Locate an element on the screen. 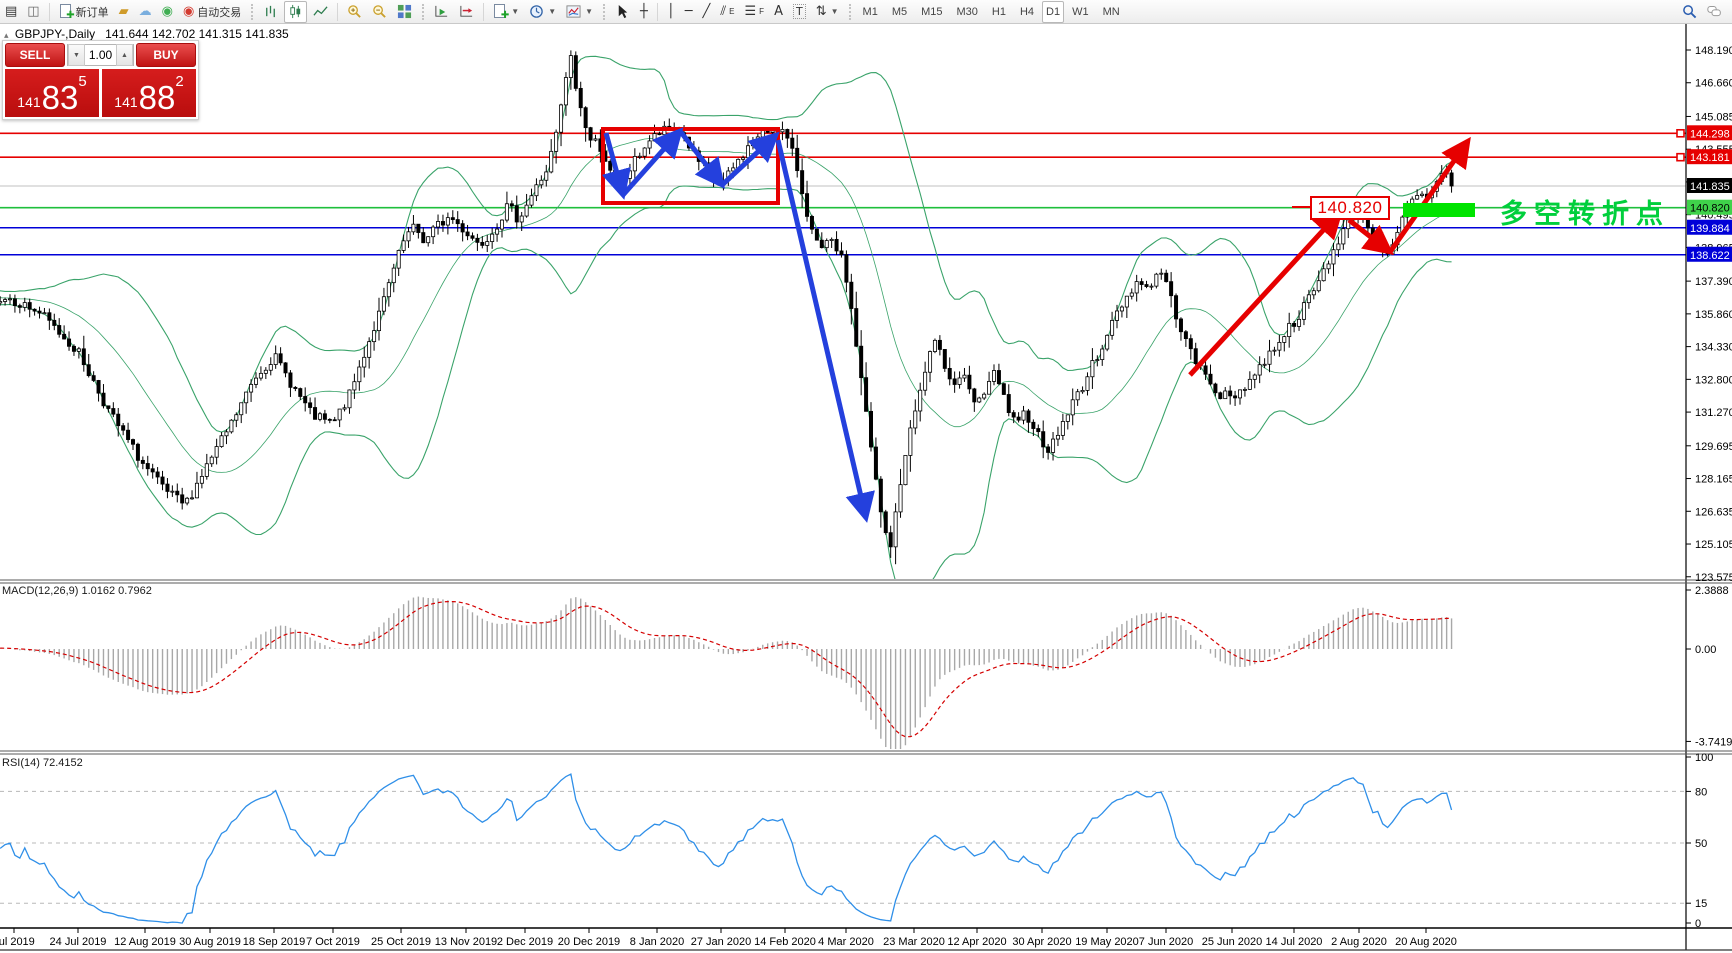 Image resolution: width=1732 pixels, height=953 pixels. period-menu-button: ▼ is located at coordinates (542, 12).